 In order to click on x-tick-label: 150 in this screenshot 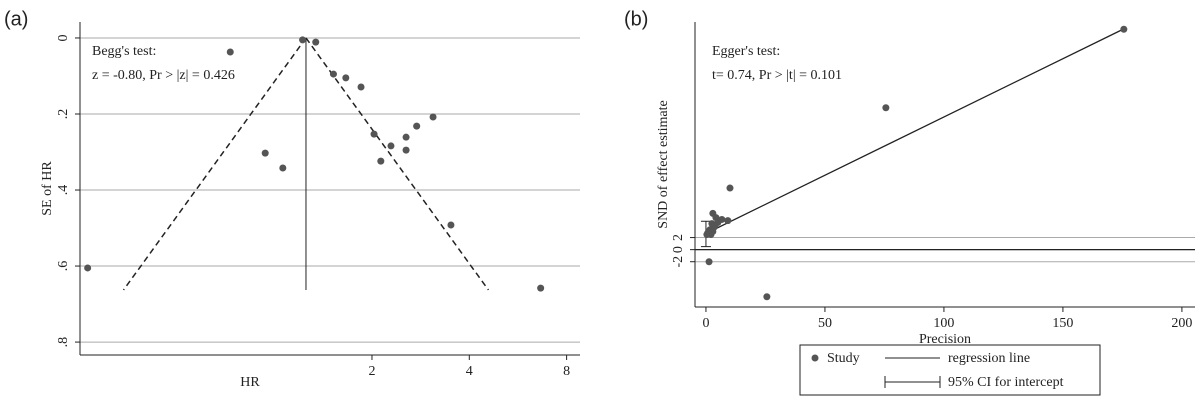, I will do `click(1062, 323)`.